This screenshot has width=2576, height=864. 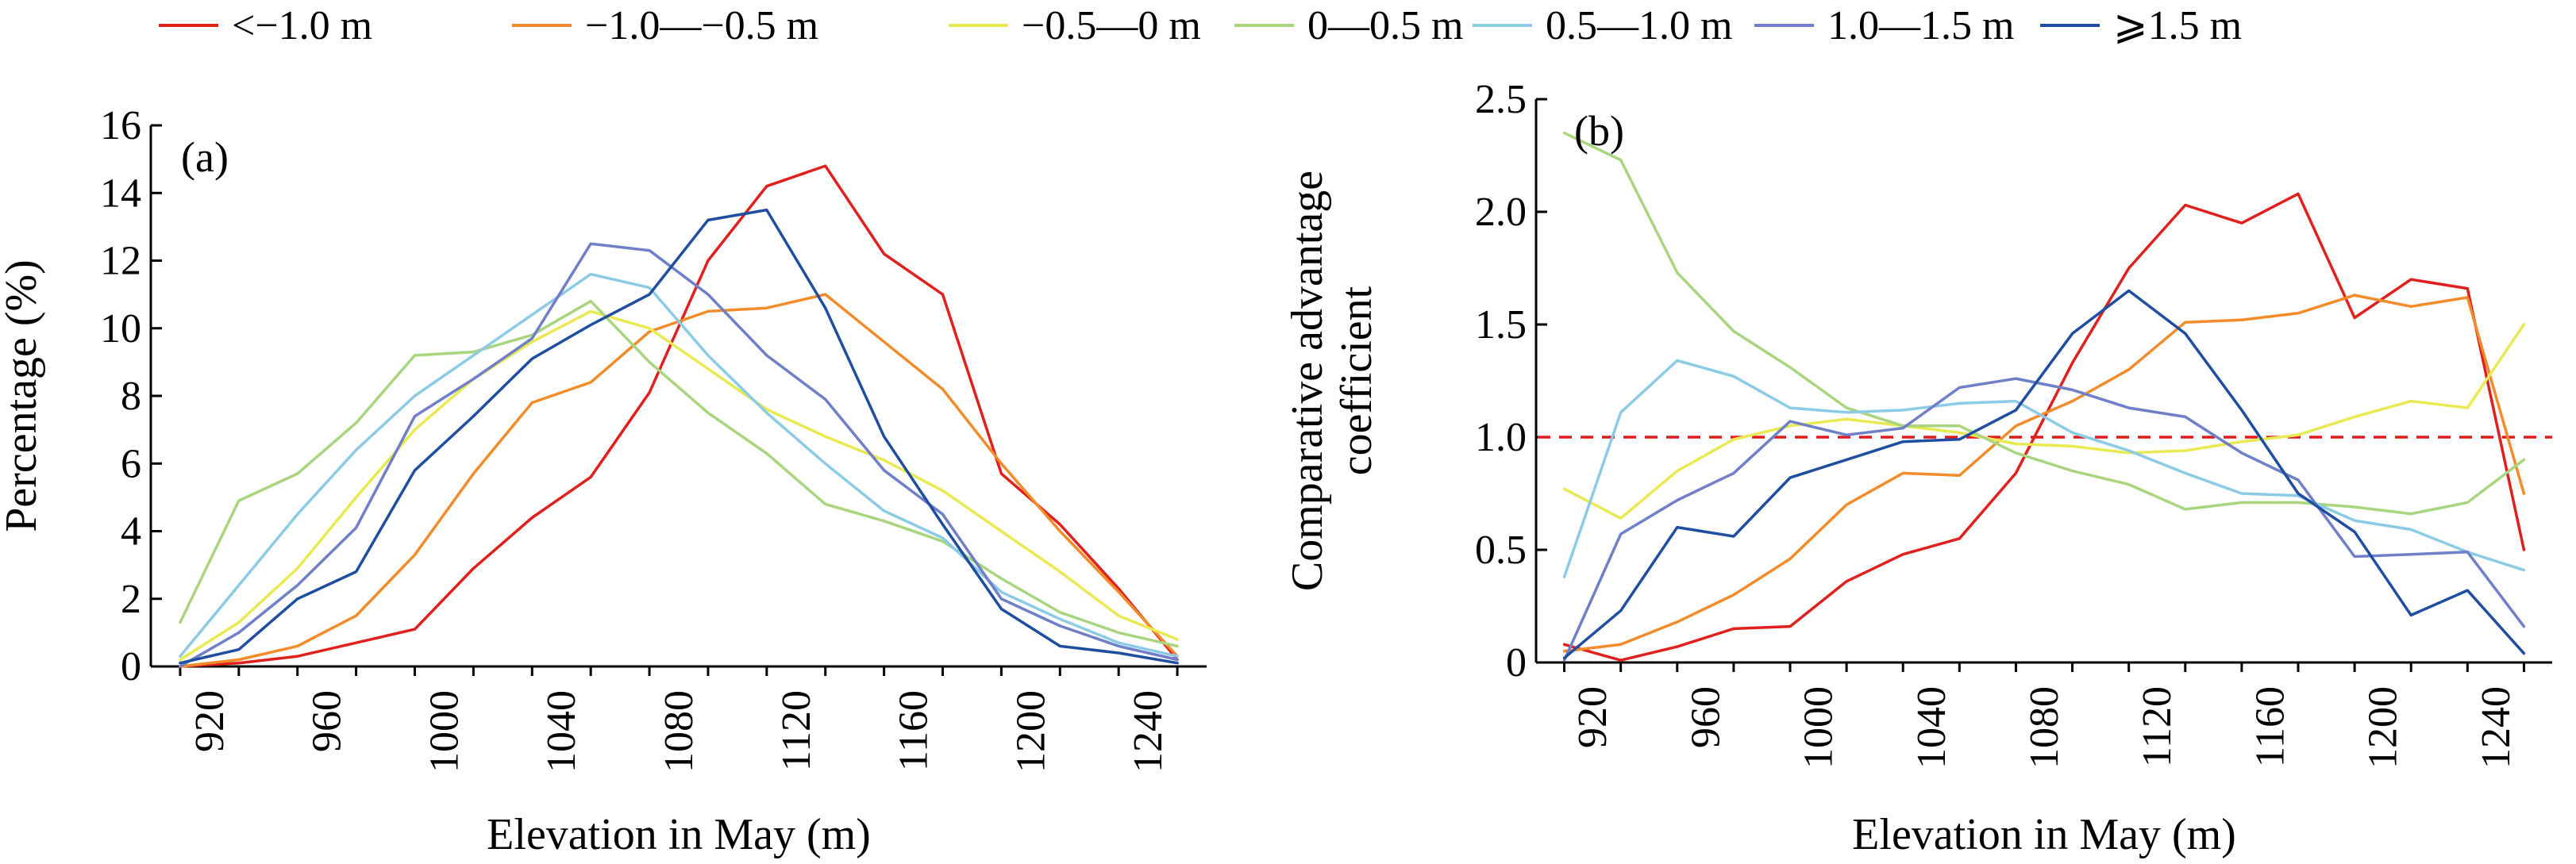 What do you see at coordinates (120, 262) in the screenshot?
I see `y-tick-label-6: 12` at bounding box center [120, 262].